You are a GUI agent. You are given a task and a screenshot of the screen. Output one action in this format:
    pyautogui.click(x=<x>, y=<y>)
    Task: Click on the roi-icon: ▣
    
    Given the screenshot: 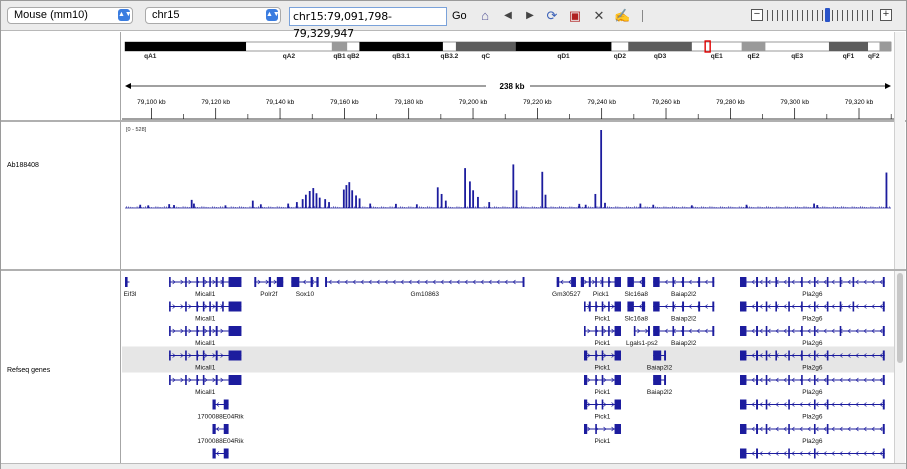 What is the action you would take?
    pyautogui.click(x=575, y=15)
    